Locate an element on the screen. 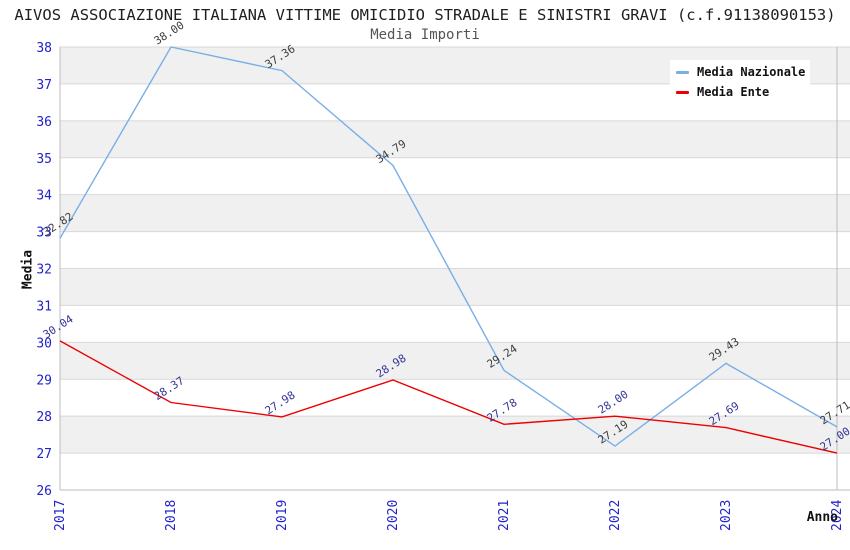 The height and width of the screenshot is (550, 850). y-tick-label: 37 is located at coordinates (44, 85).